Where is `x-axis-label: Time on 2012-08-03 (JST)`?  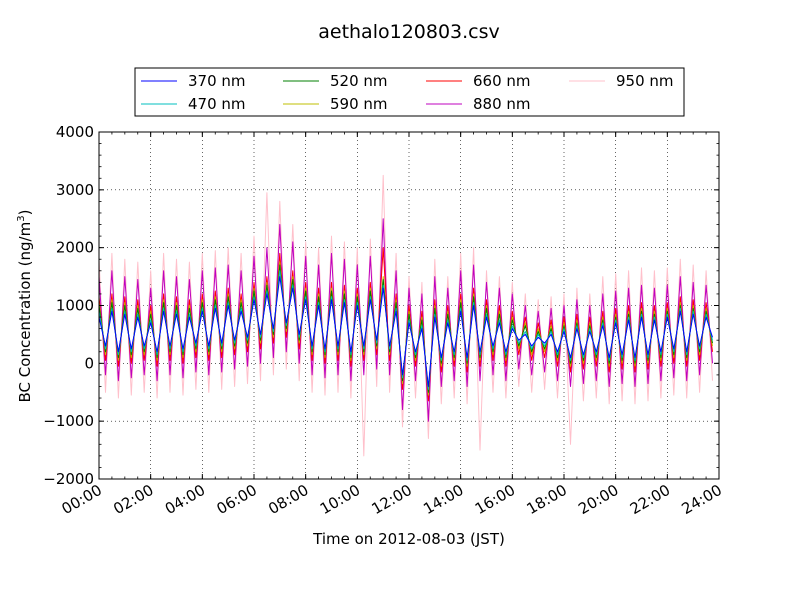
x-axis-label: Time on 2012-08-03 (JST) is located at coordinates (408, 539).